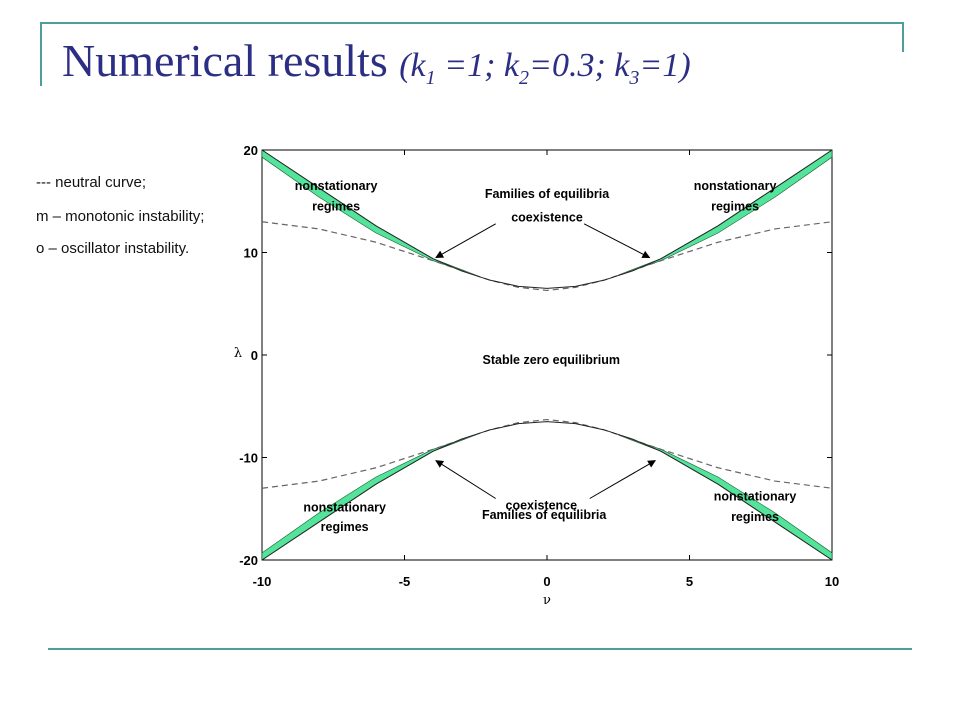 The width and height of the screenshot is (960, 720). I want to click on top-accent-line, so click(472, 23).